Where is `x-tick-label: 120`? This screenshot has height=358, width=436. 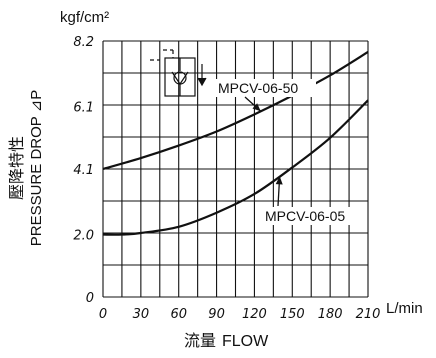 x-tick-label: 120 is located at coordinates (254, 314).